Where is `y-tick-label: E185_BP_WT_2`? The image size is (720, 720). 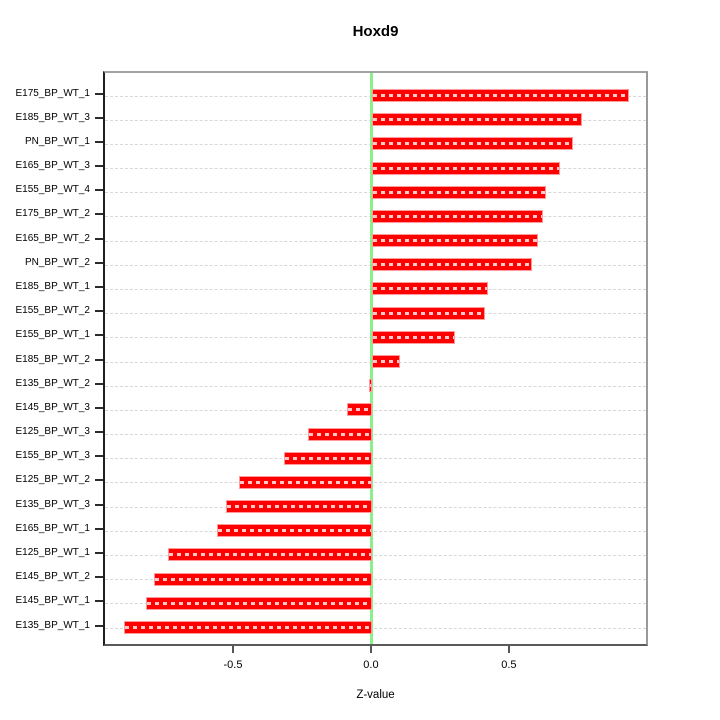
y-tick-label: E185_BP_WT_2 is located at coordinates (53, 359).